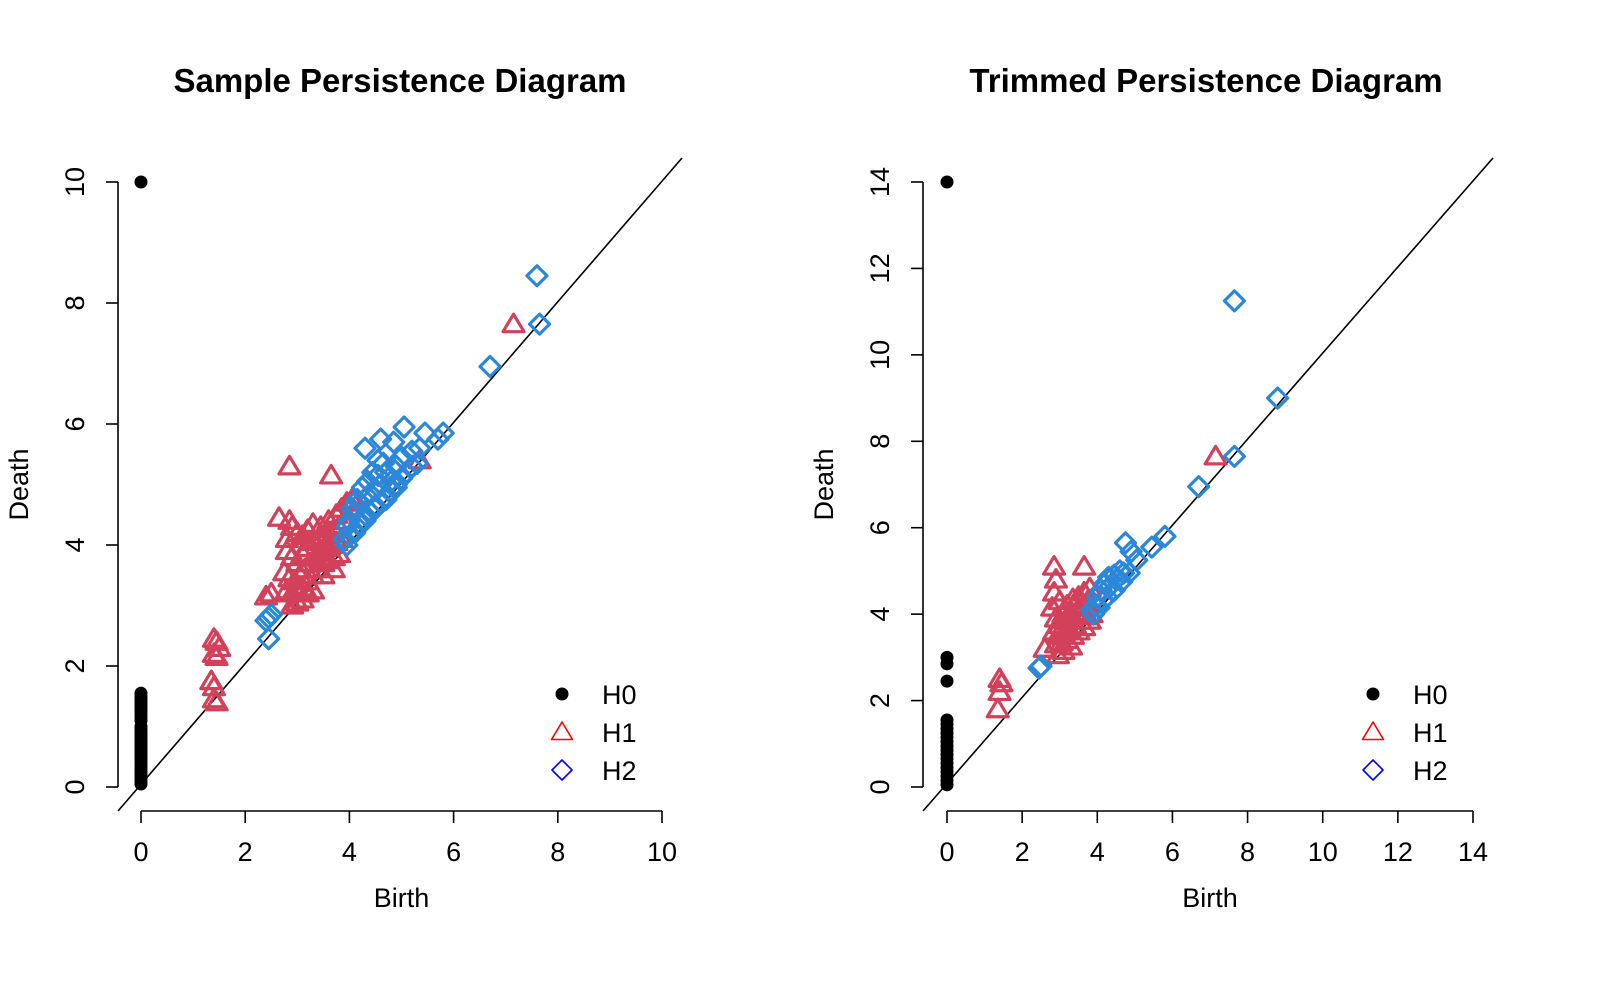 The height and width of the screenshot is (1000, 1600). I want to click on legend-marker-h1, so click(562, 731).